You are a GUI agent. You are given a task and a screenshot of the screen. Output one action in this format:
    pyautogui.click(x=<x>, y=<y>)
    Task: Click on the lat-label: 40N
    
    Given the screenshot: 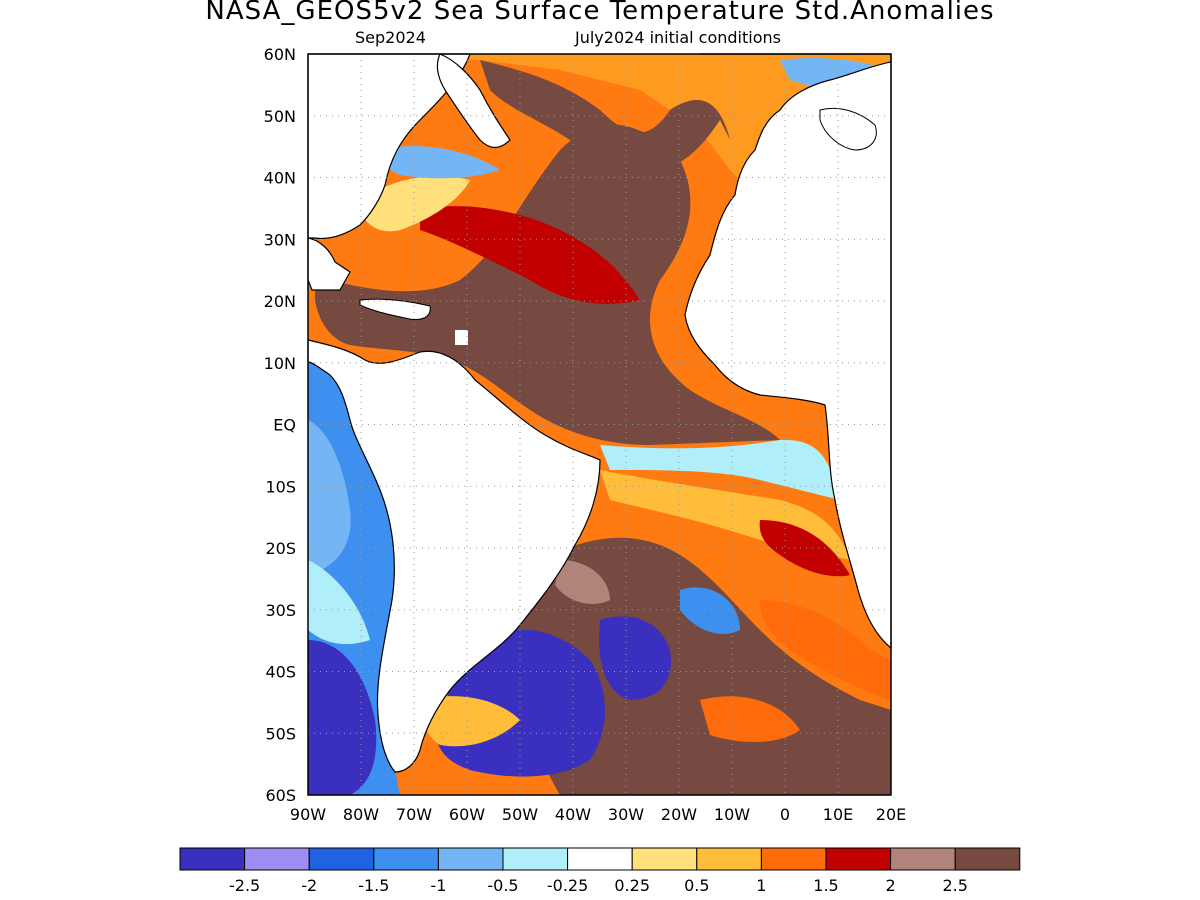 What is the action you would take?
    pyautogui.click(x=280, y=178)
    